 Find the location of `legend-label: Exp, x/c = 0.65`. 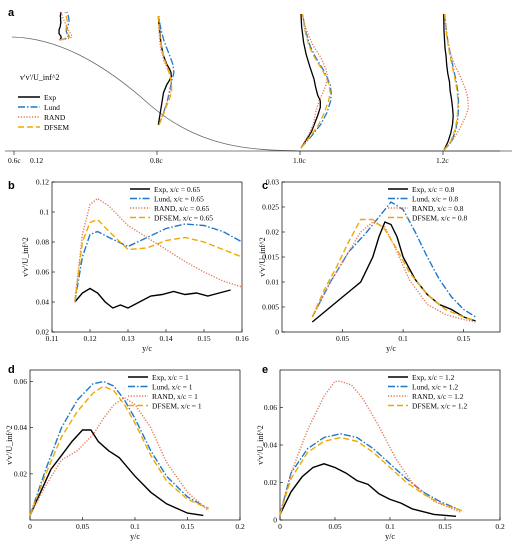

legend-label: Exp, x/c = 0.65 is located at coordinates (177, 189).